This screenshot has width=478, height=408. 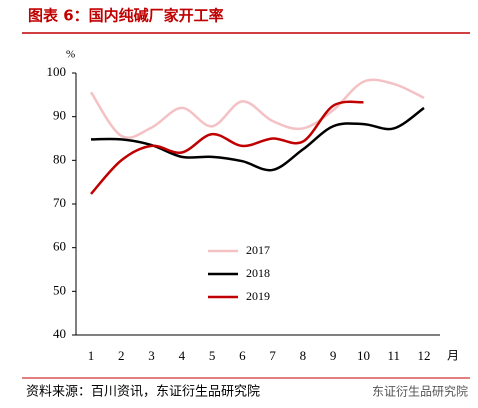 I want to click on x-tick-label: 10, so click(x=363, y=355).